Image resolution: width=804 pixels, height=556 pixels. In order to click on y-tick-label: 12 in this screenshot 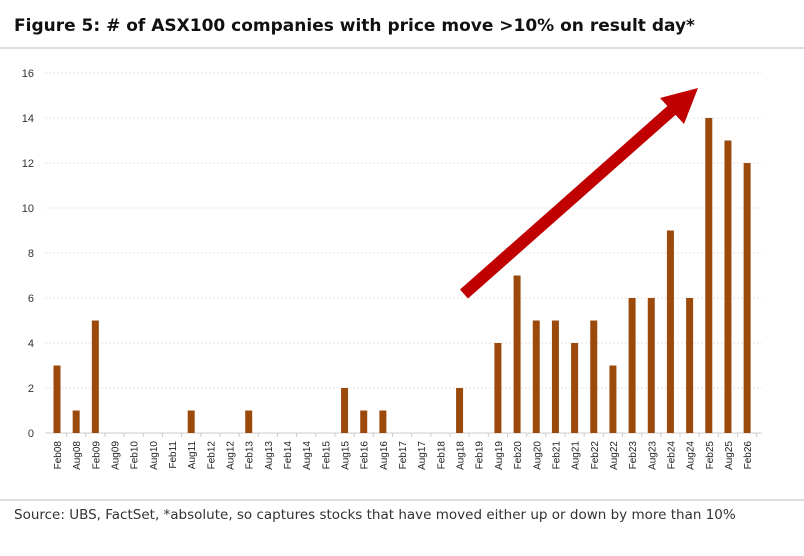, I will do `click(28, 164)`.